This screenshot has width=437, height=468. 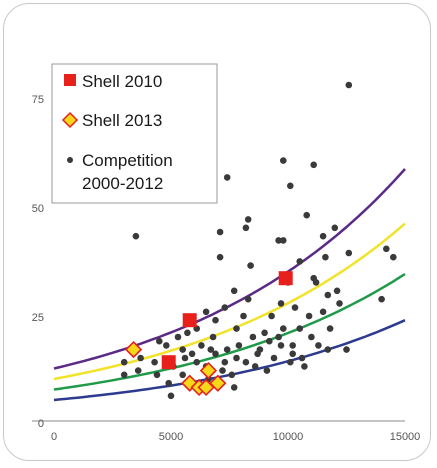 What do you see at coordinates (54, 437) in the screenshot?
I see `x-tick-label: 0` at bounding box center [54, 437].